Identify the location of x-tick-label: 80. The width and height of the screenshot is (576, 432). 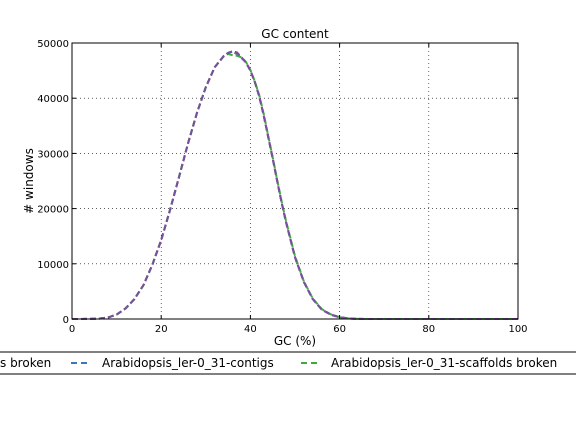
(428, 329).